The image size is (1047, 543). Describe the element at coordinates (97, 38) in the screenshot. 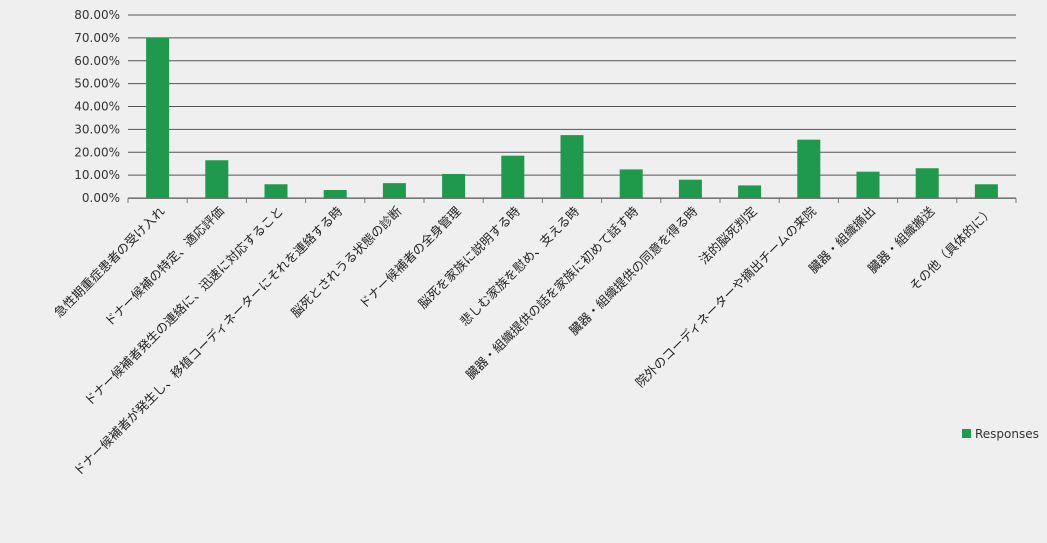

I see `y-tick-label: 70.00%` at that location.